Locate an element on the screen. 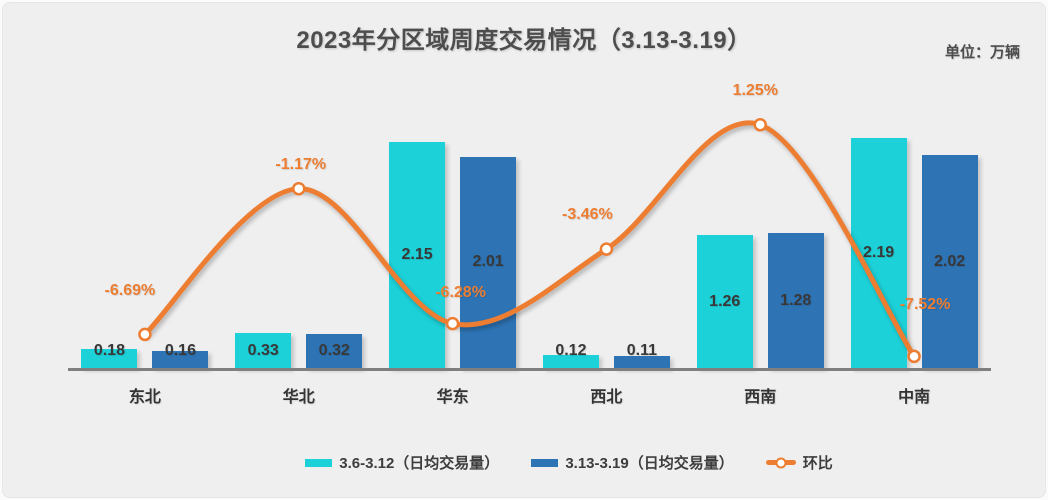 This screenshot has height=500, width=1048. legend-item-ratio: 环比 is located at coordinates (799, 462).